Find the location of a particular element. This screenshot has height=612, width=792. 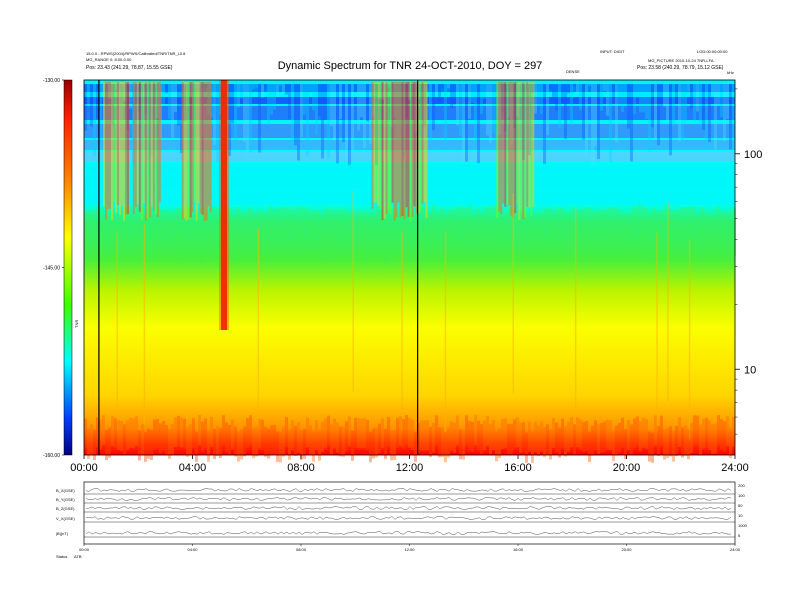

x-tick-label: 24:00 is located at coordinates (735, 468).